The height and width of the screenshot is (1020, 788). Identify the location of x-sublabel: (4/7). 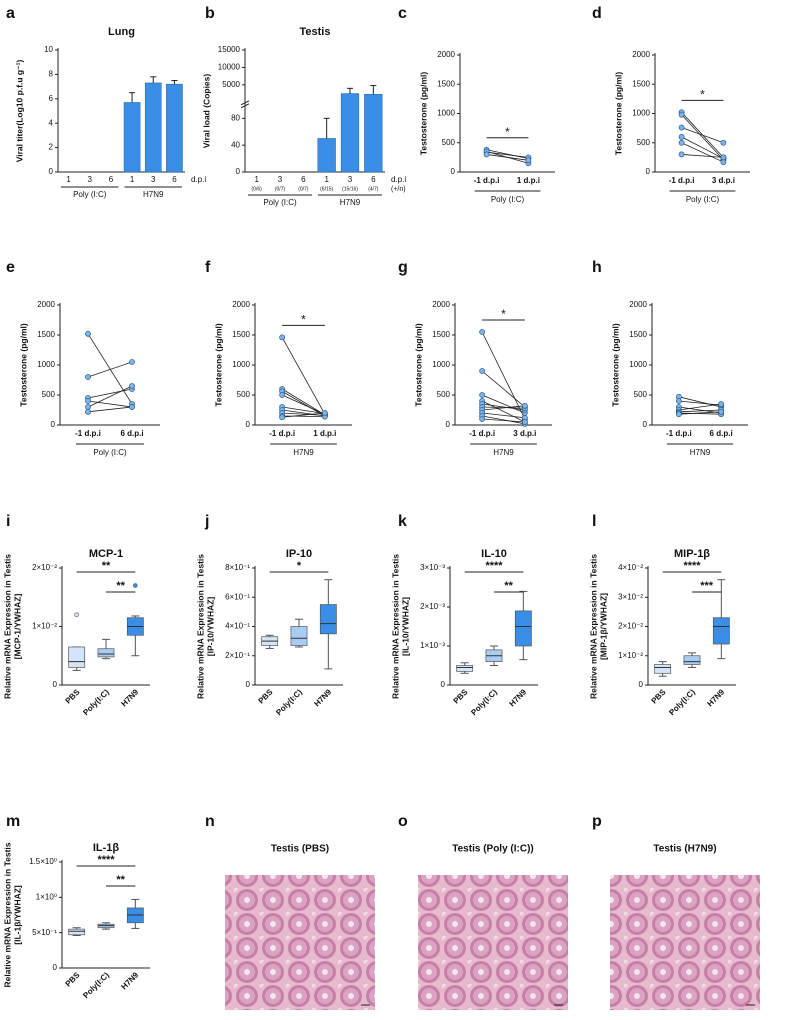
(373, 189).